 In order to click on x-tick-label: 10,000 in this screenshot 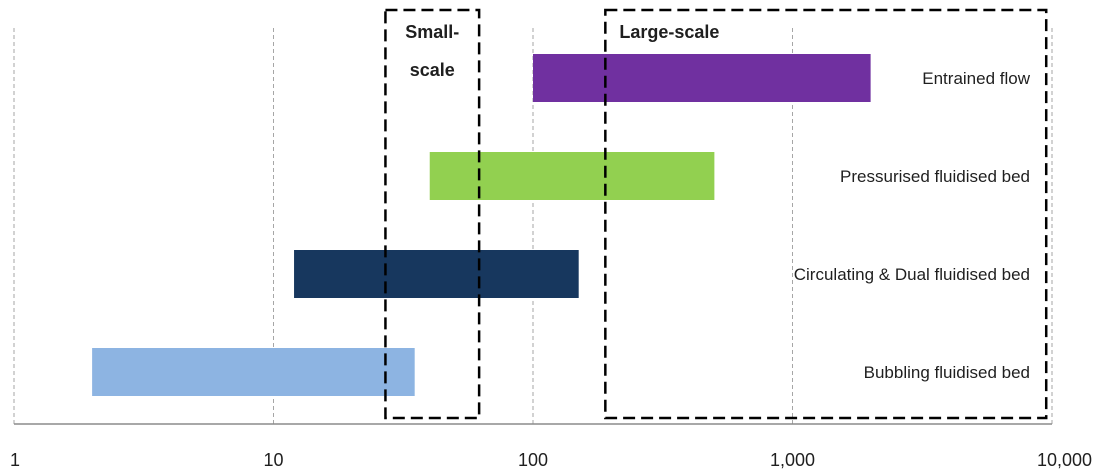, I will do `click(1064, 460)`.